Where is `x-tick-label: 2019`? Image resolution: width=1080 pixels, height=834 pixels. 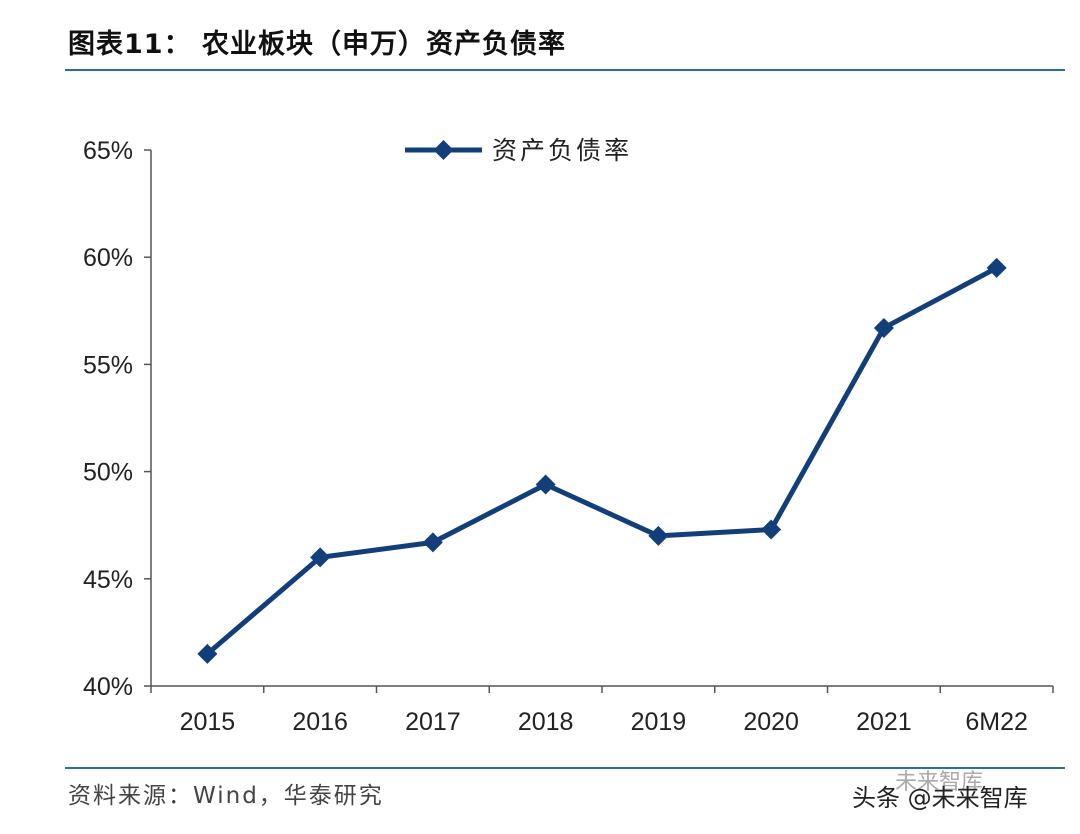 x-tick-label: 2019 is located at coordinates (659, 722).